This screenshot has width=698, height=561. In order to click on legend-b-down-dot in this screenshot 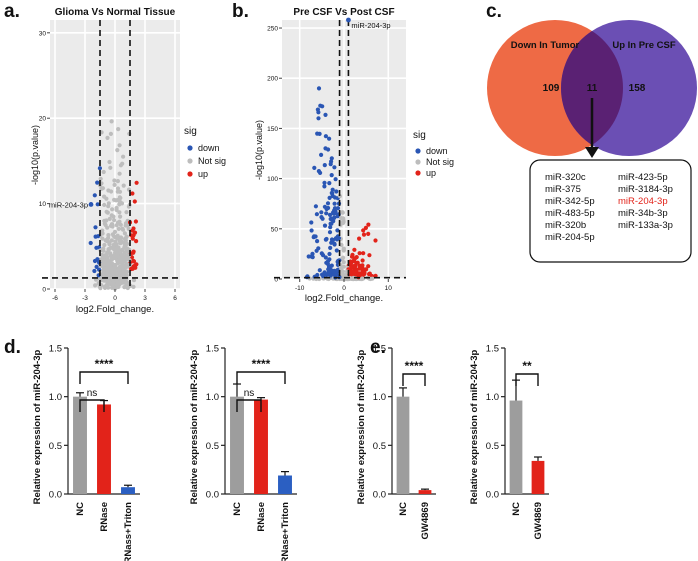, I will do `click(418, 151)`.